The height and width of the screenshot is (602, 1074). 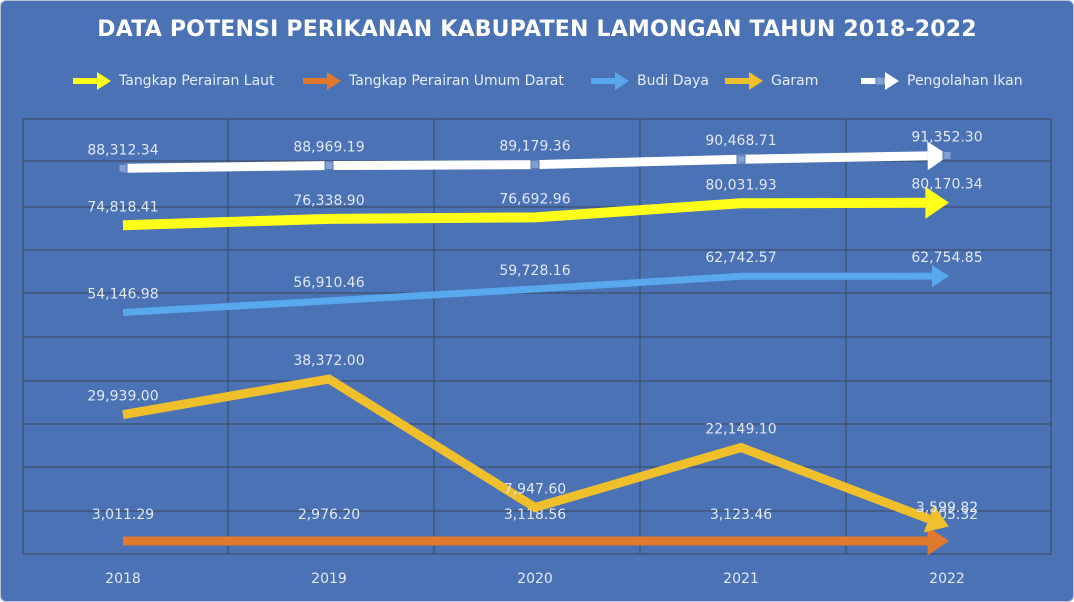 I want to click on data-label: 80,170.34, so click(x=946, y=185).